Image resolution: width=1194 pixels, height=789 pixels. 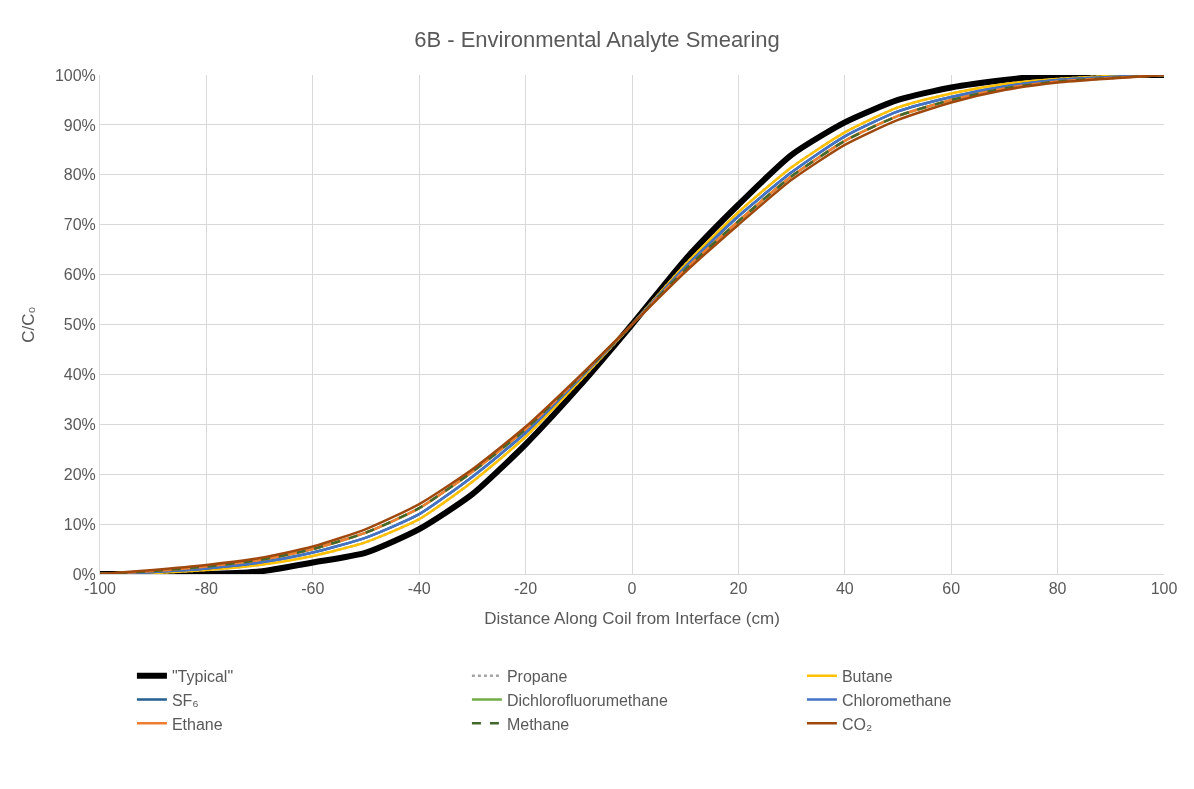 What do you see at coordinates (526, 589) in the screenshot?
I see `x-tick-label: -20` at bounding box center [526, 589].